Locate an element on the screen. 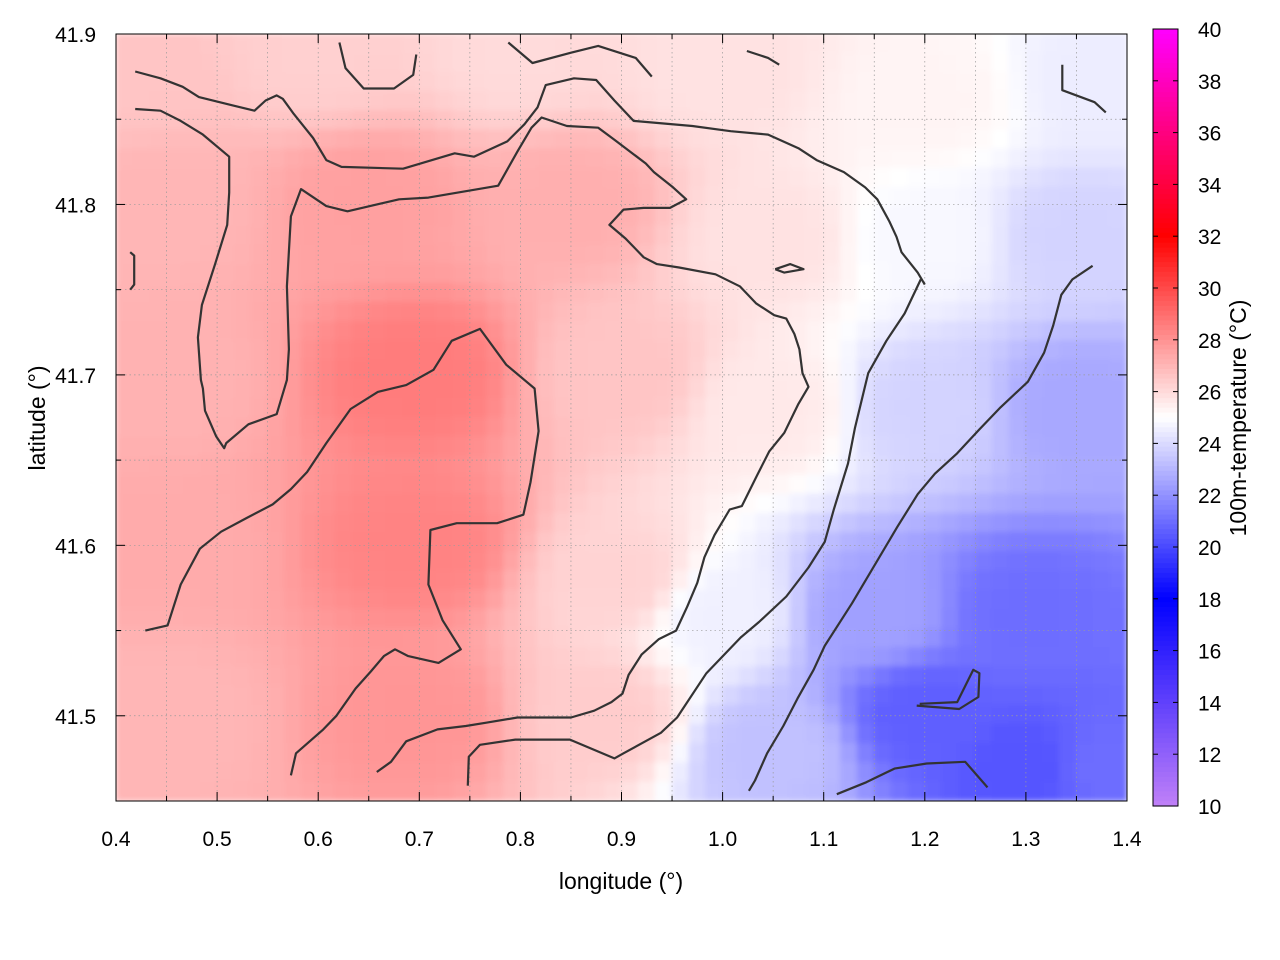  colorbar-tick-label: 18 is located at coordinates (1209, 600).